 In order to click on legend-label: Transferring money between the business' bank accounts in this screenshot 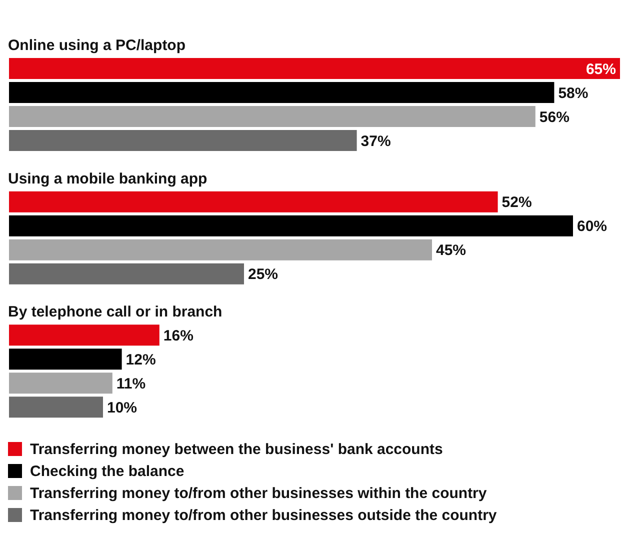, I will do `click(236, 449)`.